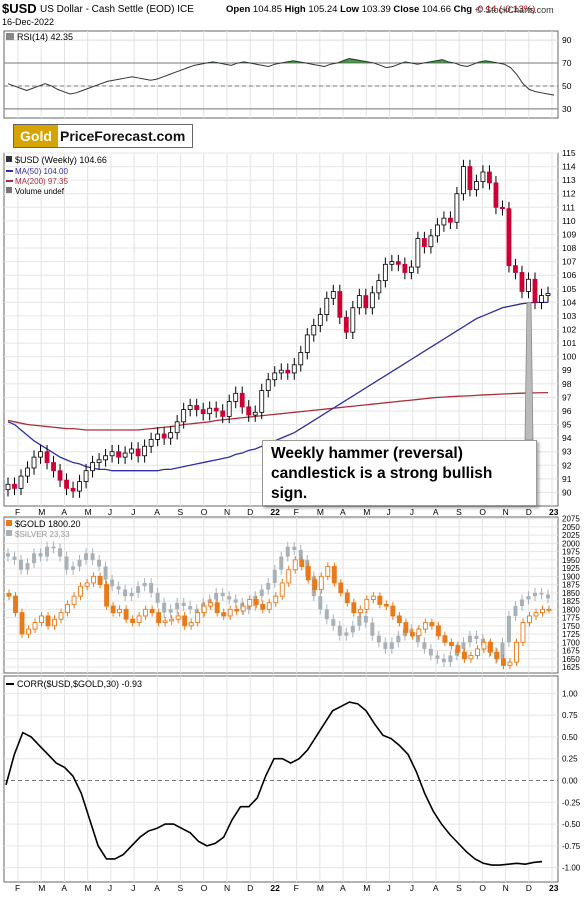 The image size is (587, 898). Describe the element at coordinates (515, 10) in the screenshot. I see `stockcharts-brand: © StockCharts.com` at that location.